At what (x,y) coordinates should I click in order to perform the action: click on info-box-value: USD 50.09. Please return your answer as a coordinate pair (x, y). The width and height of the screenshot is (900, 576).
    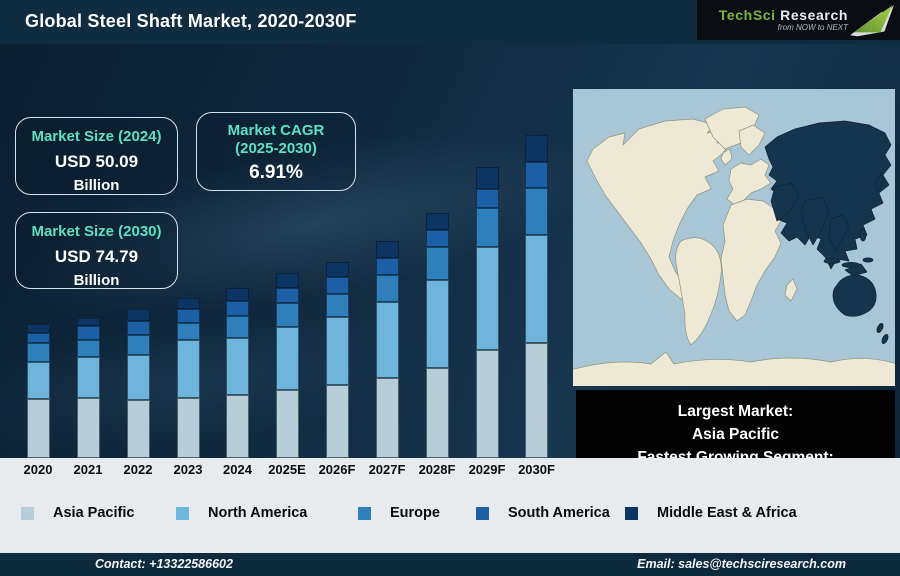
    Looking at the image, I should click on (96, 161).